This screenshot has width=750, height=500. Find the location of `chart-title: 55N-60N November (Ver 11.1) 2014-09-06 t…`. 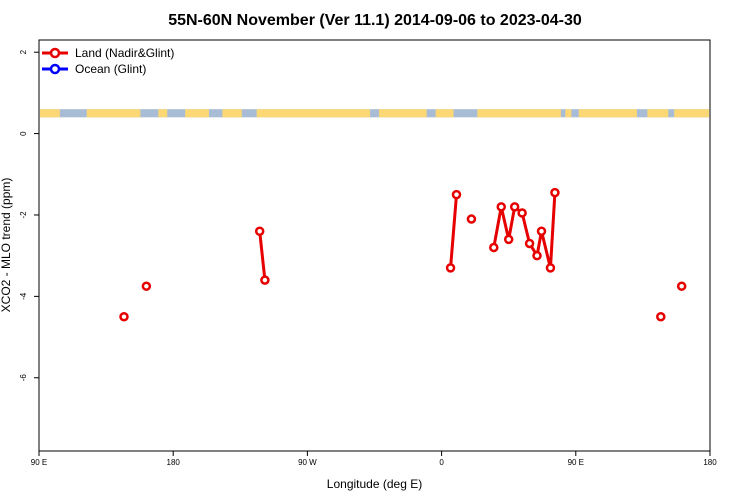

chart-title: 55N-60N November (Ver 11.1) 2014-09-06 t… is located at coordinates (375, 20).